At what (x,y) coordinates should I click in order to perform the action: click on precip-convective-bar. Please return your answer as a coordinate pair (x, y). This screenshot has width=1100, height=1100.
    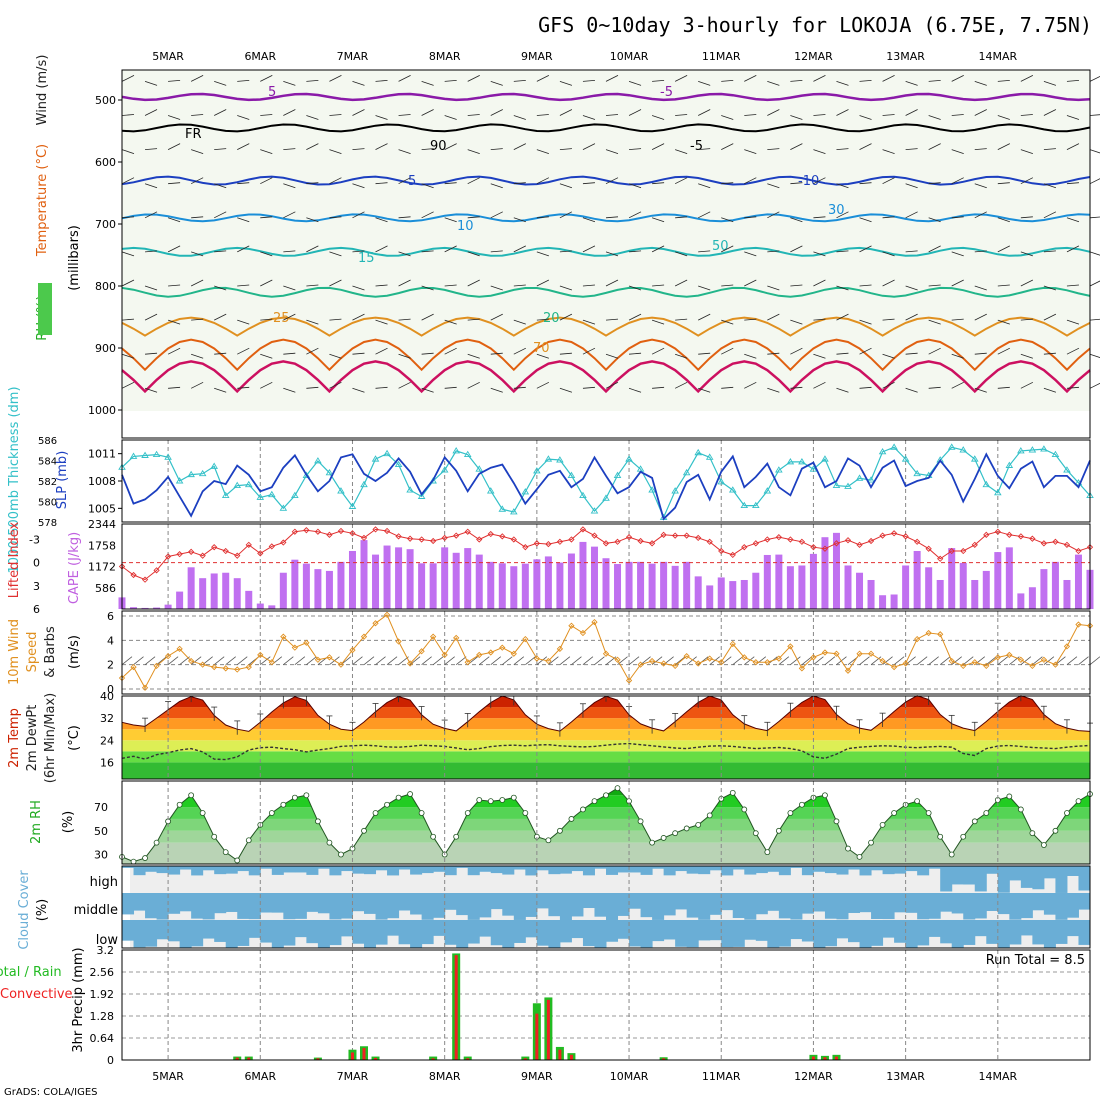
    Looking at the image, I should click on (560, 1054).